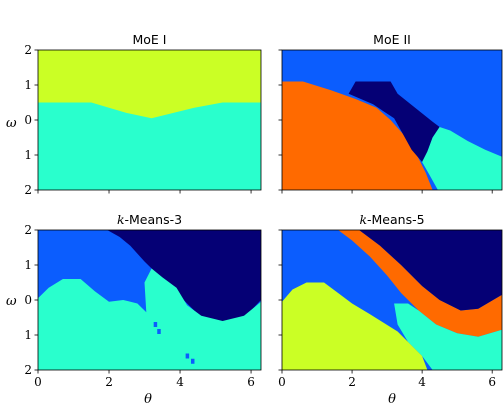  I want to click on y-axis-label-top: ω, so click(11, 123).